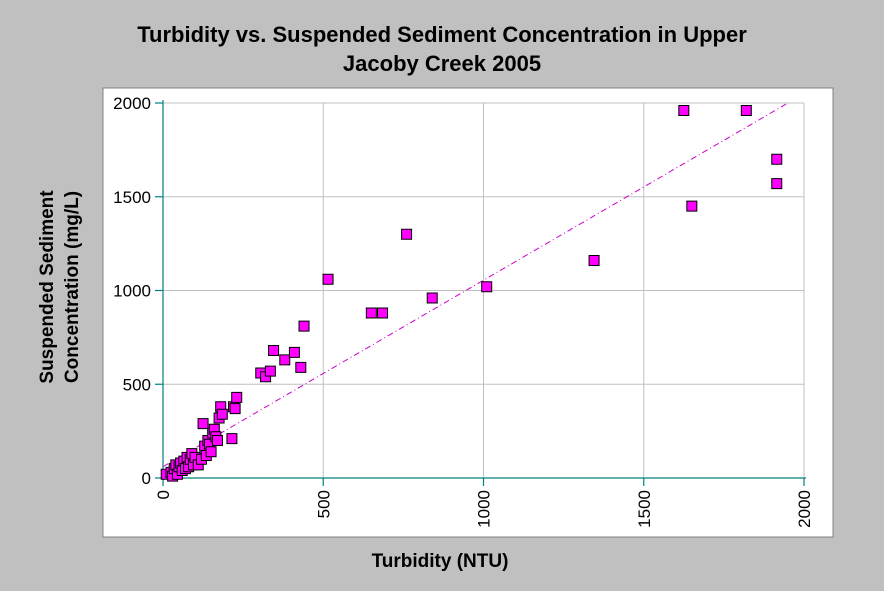 The image size is (884, 591). Describe the element at coordinates (440, 561) in the screenshot. I see `x-axis-label: Turbidity (NTU)` at that location.